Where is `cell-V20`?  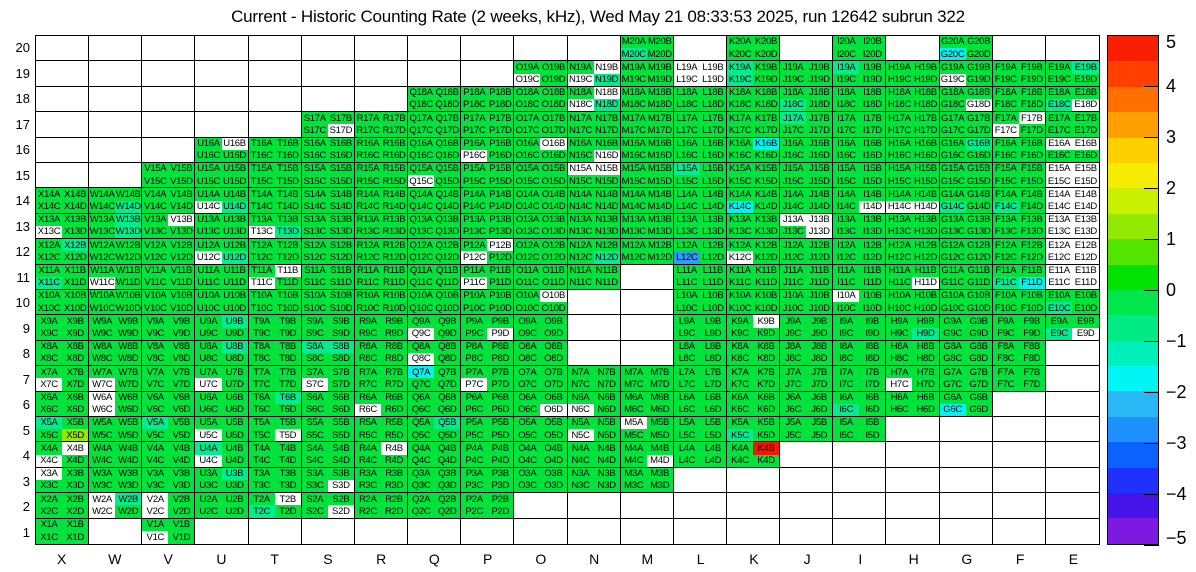
cell-V20 is located at coordinates (169, 49).